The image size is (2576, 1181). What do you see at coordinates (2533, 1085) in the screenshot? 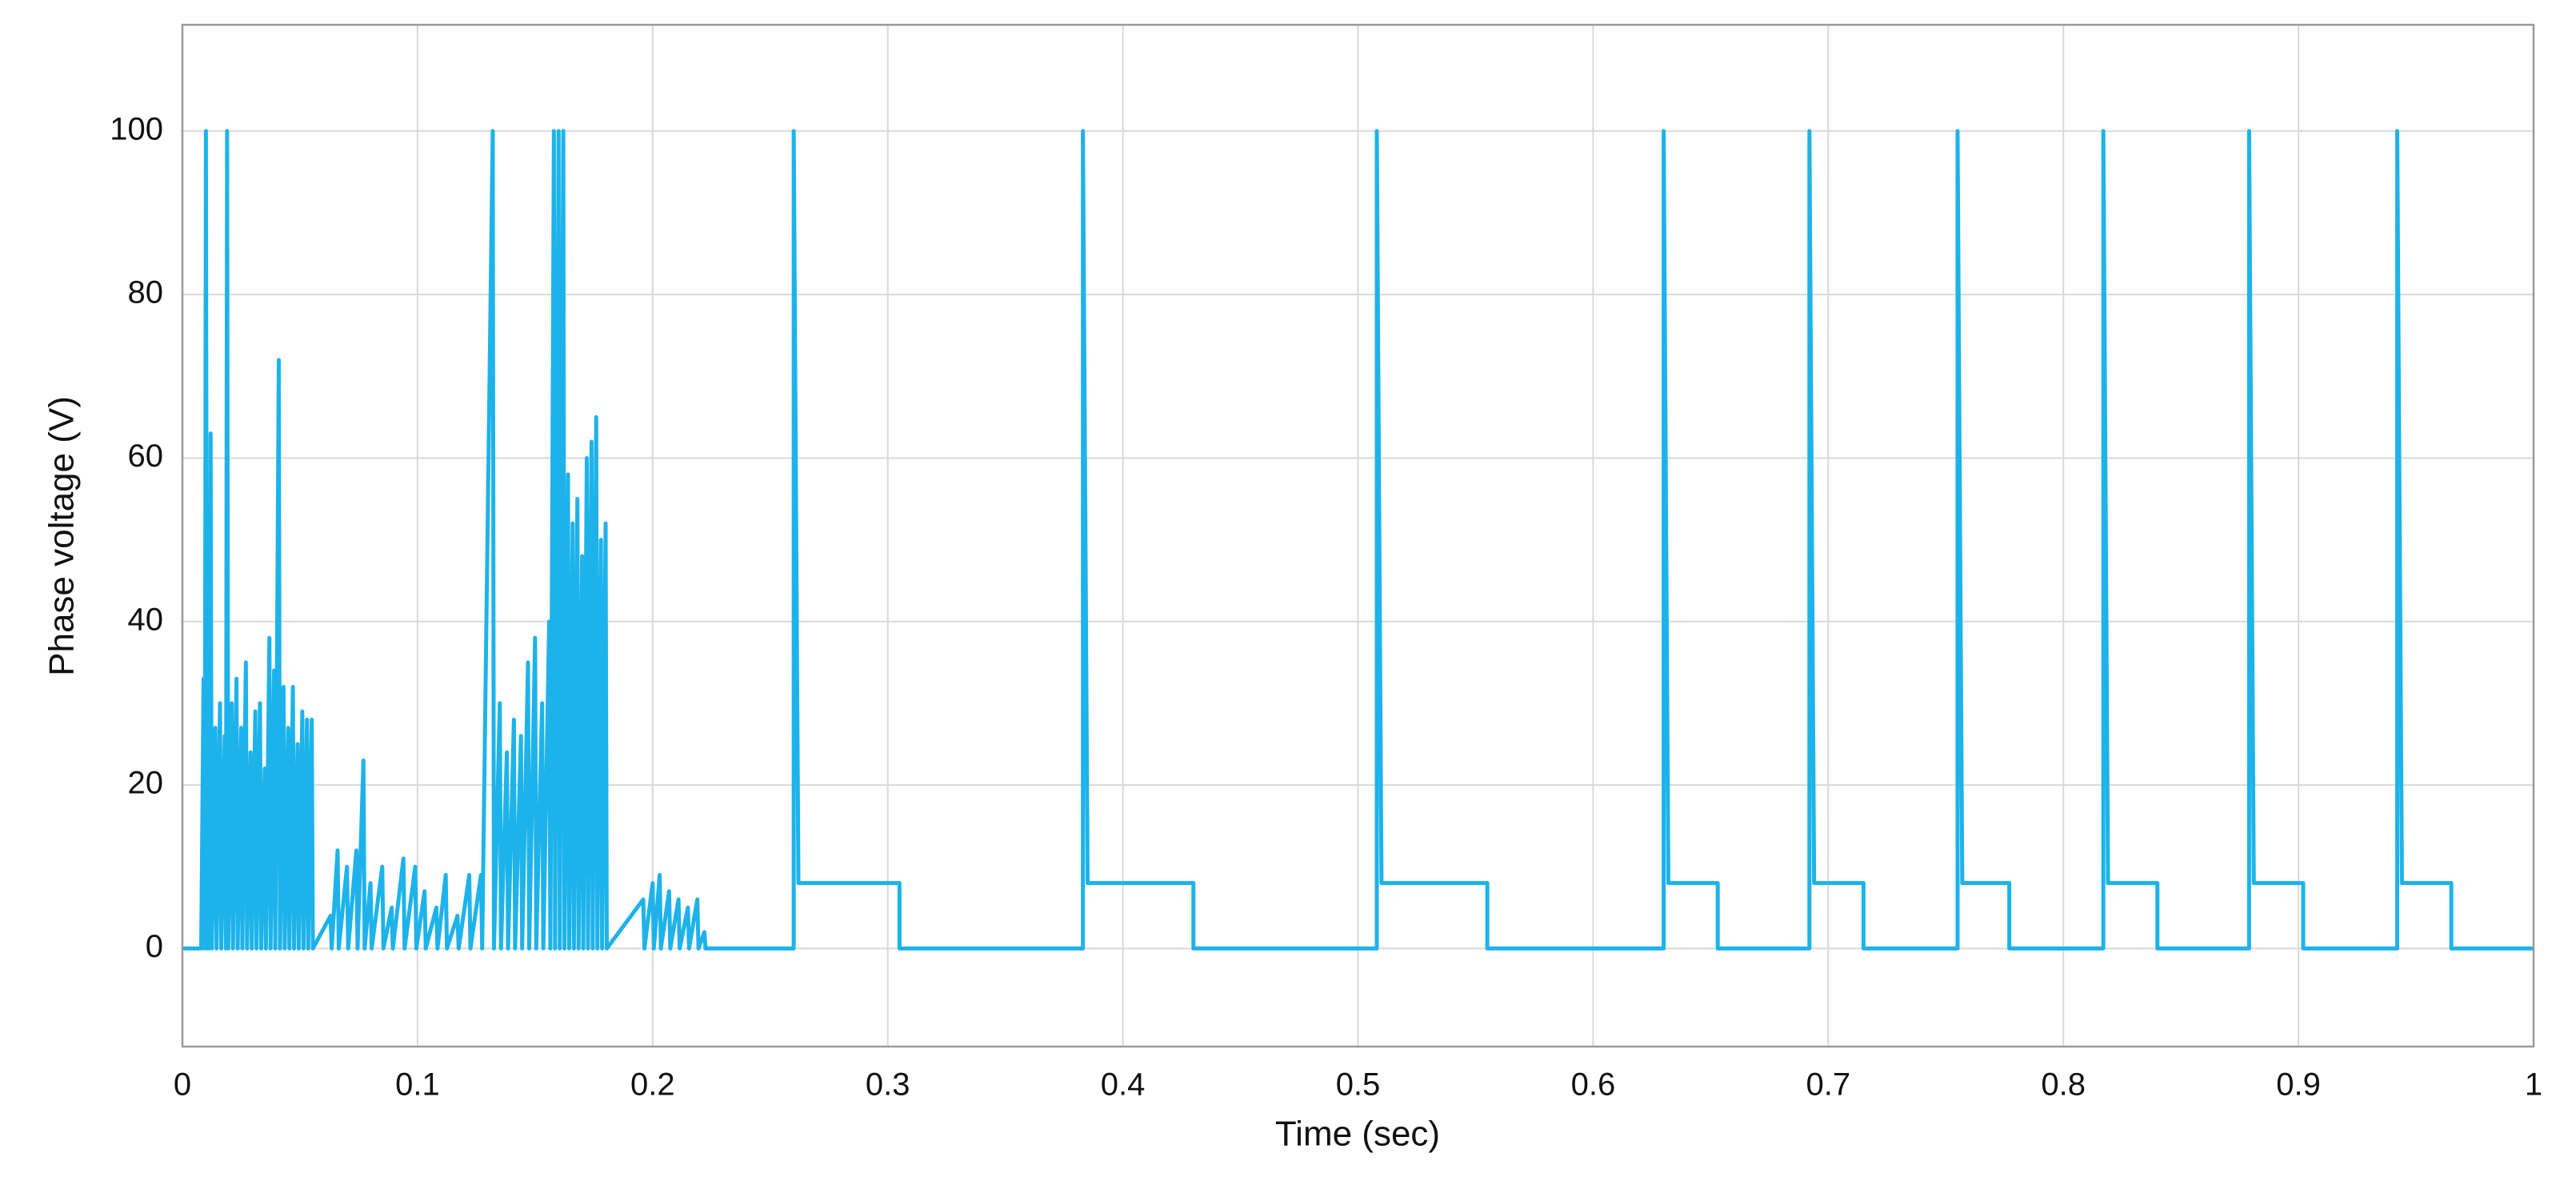
I see `x-tick-label: 1` at bounding box center [2533, 1085].